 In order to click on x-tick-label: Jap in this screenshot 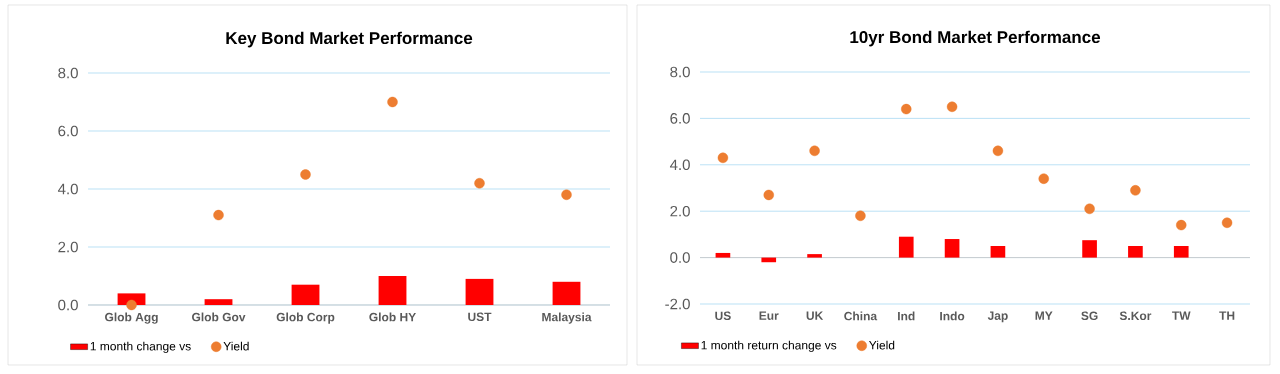, I will do `click(997, 317)`.